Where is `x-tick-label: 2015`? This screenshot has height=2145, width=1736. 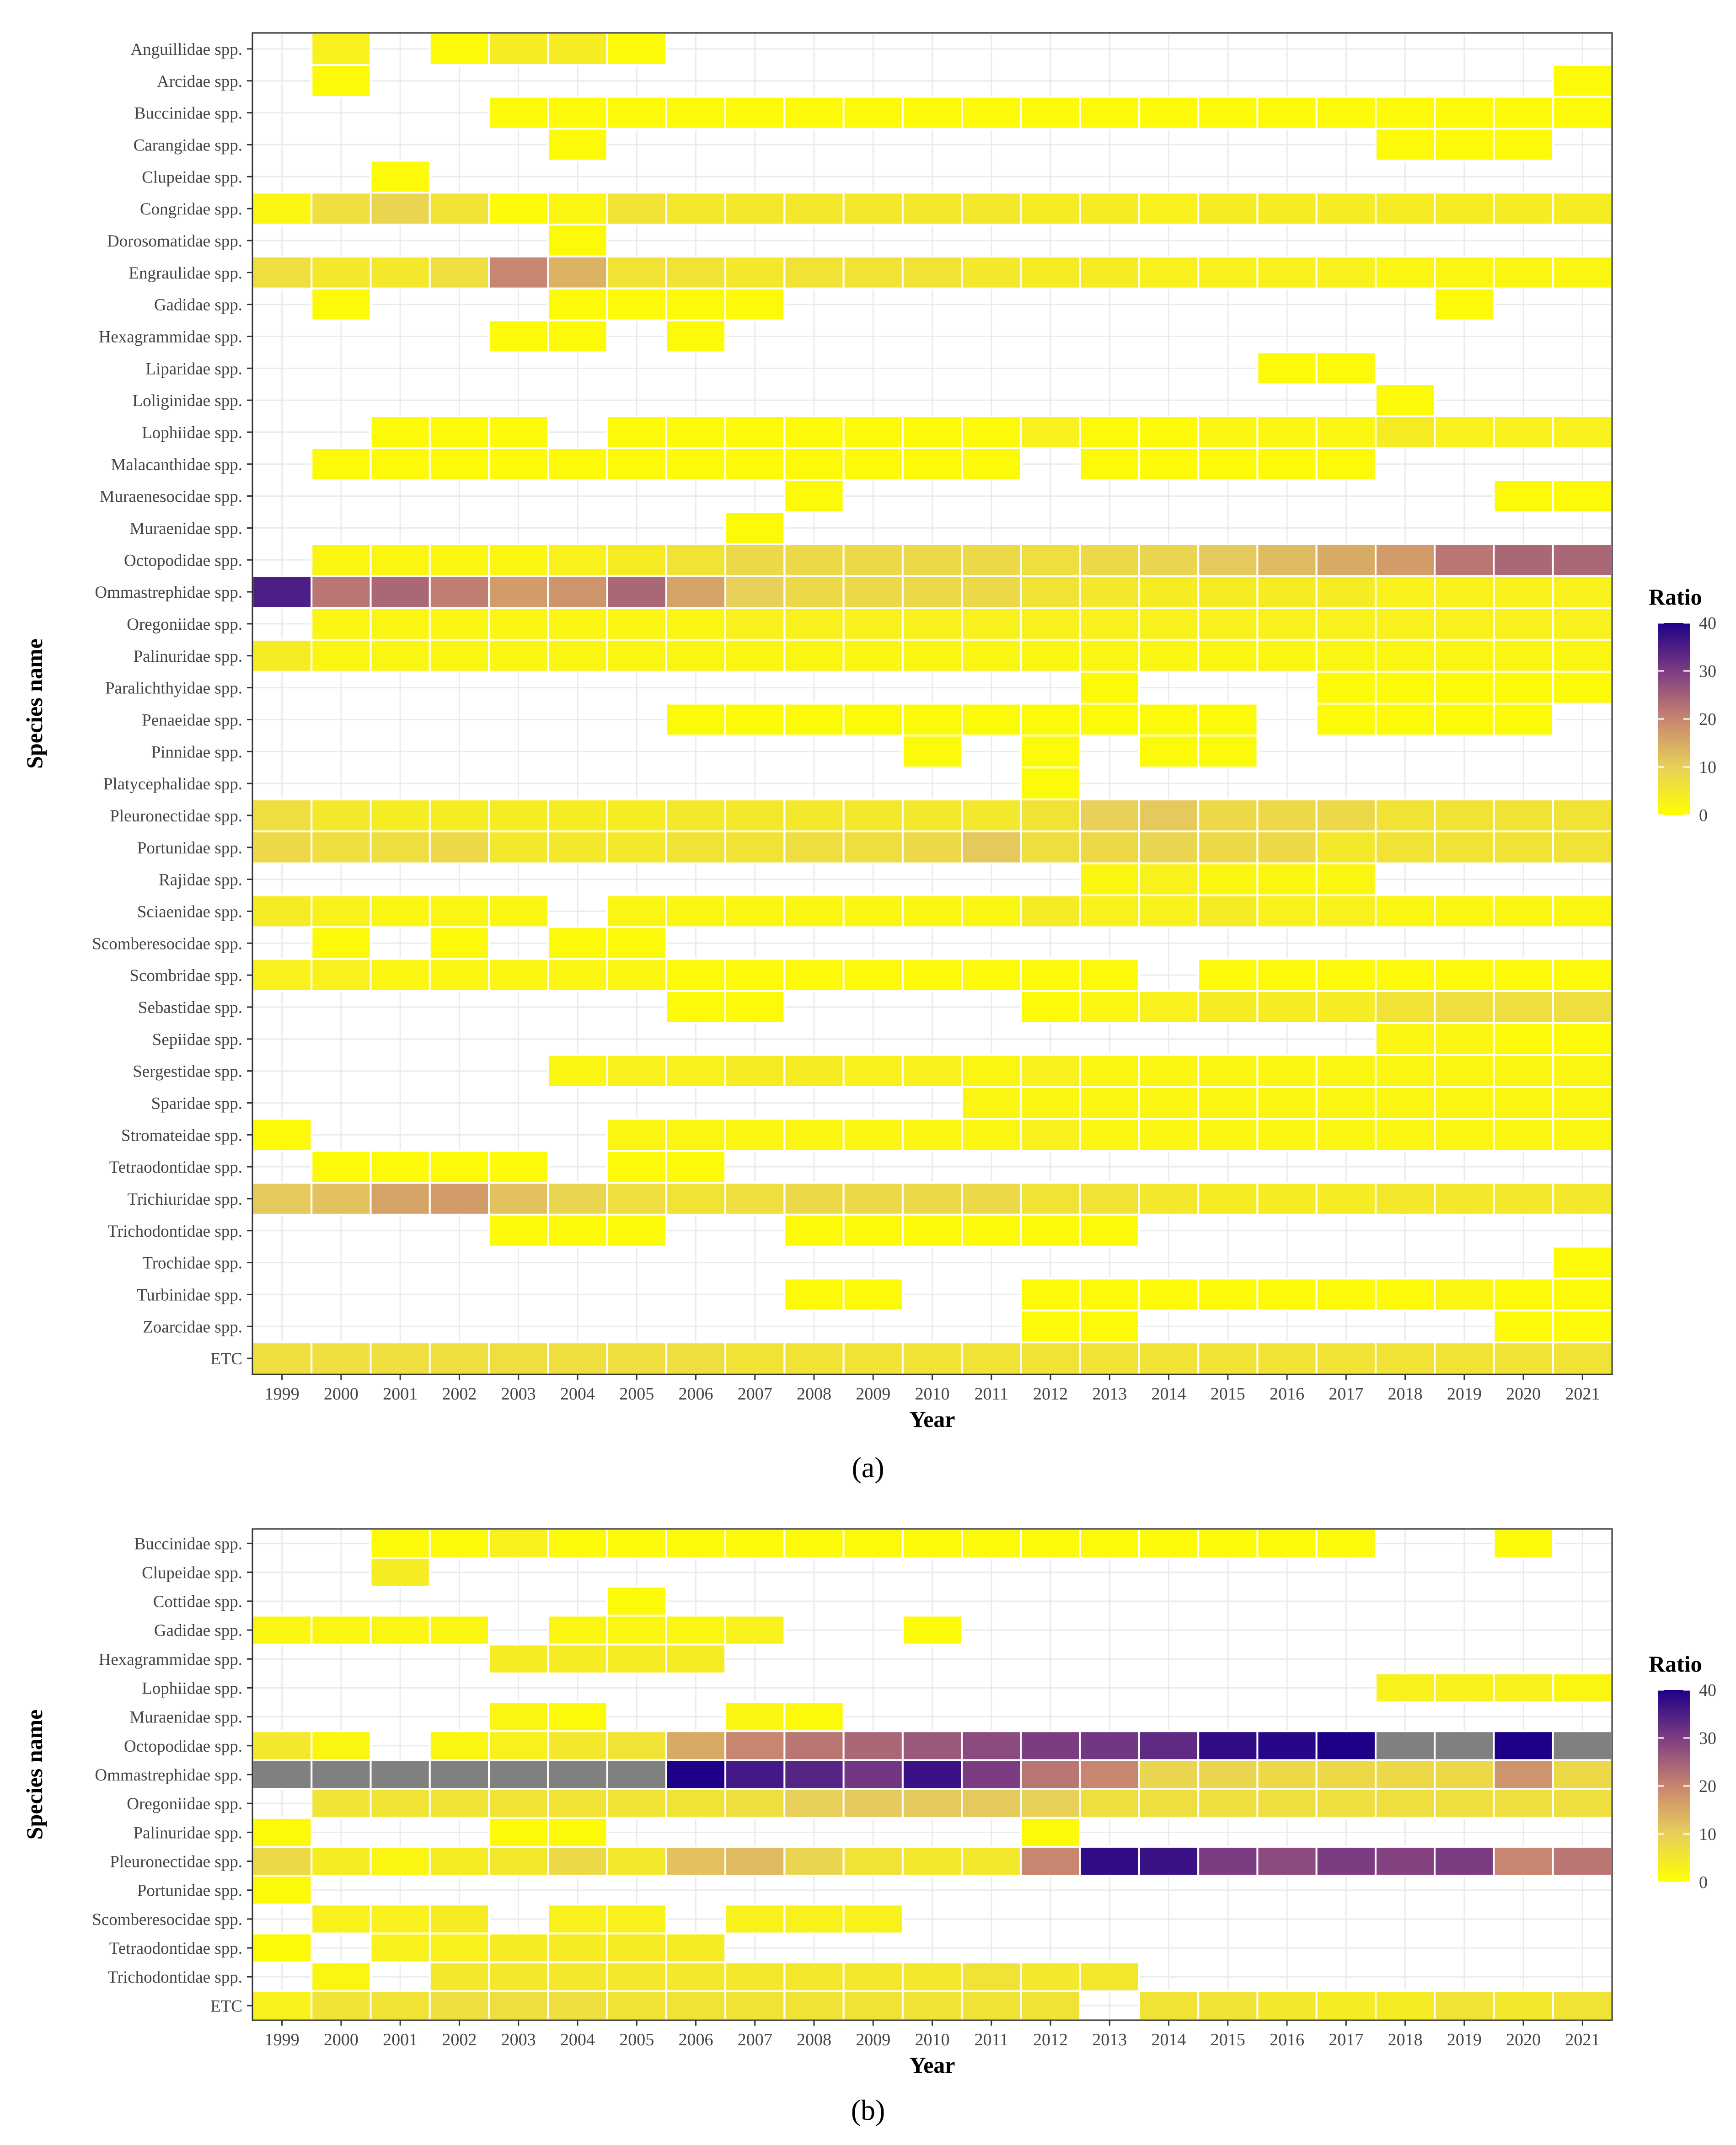 x-tick-label: 2015 is located at coordinates (1228, 2039).